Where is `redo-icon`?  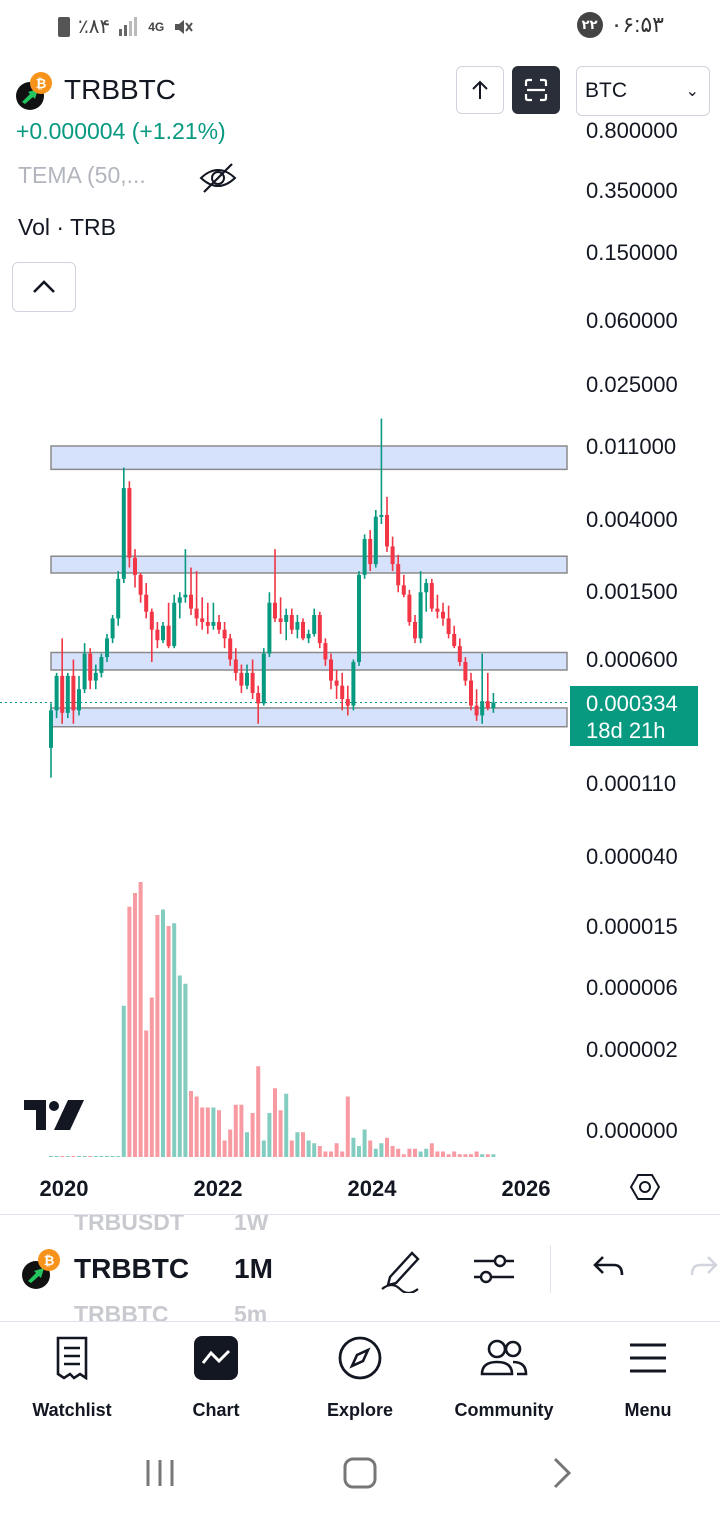 redo-icon is located at coordinates (704, 1269).